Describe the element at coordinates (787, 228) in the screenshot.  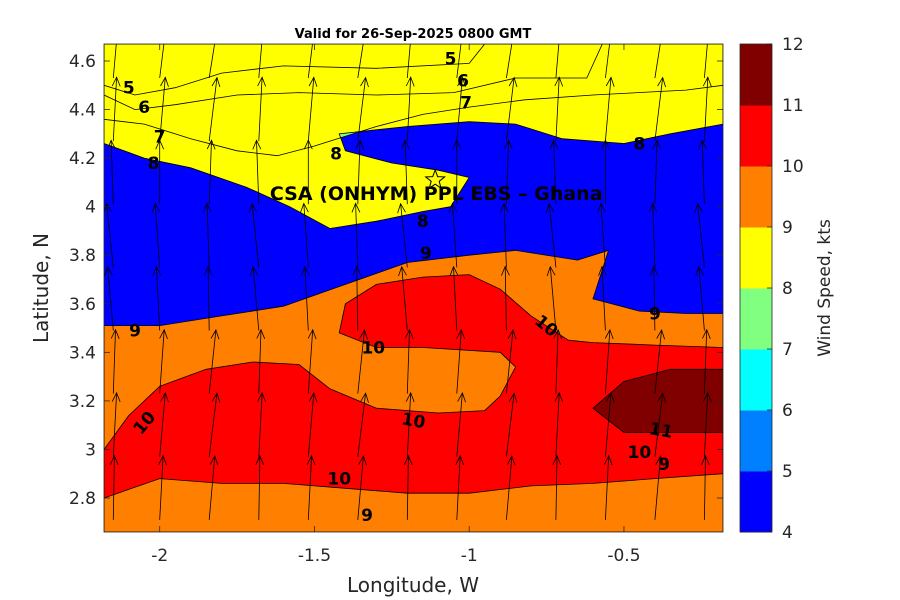
I see `colorbar-tick-label: 9` at that location.